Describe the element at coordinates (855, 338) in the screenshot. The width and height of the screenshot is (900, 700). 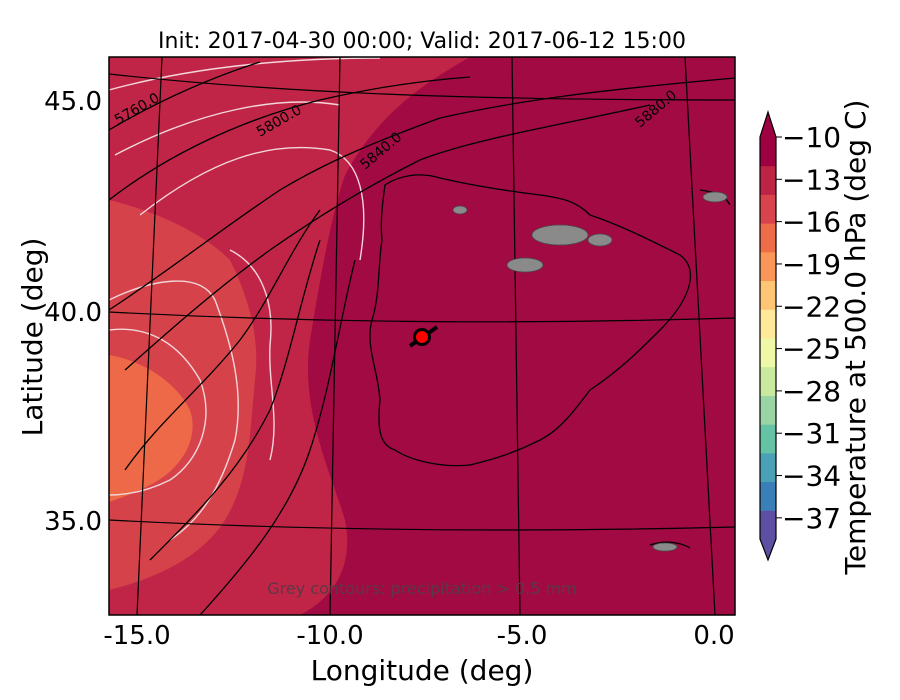
I see `colorbar-label: Temperature at 500.0 hPa (deg C)` at that location.